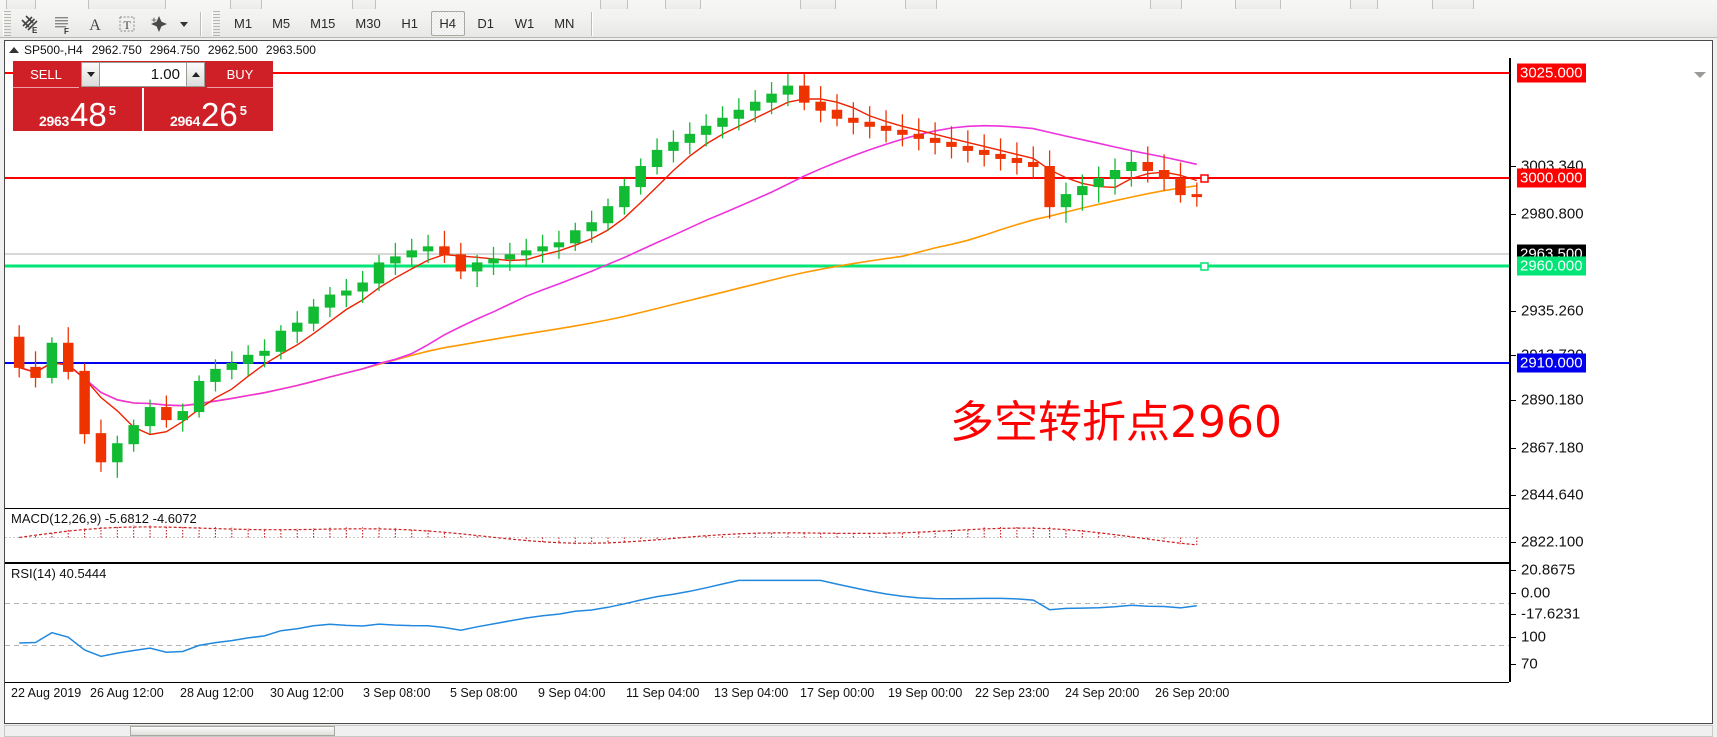 This screenshot has height=737, width=1717. What do you see at coordinates (88, 113) in the screenshot?
I see `sell-price-big: 48` at bounding box center [88, 113].